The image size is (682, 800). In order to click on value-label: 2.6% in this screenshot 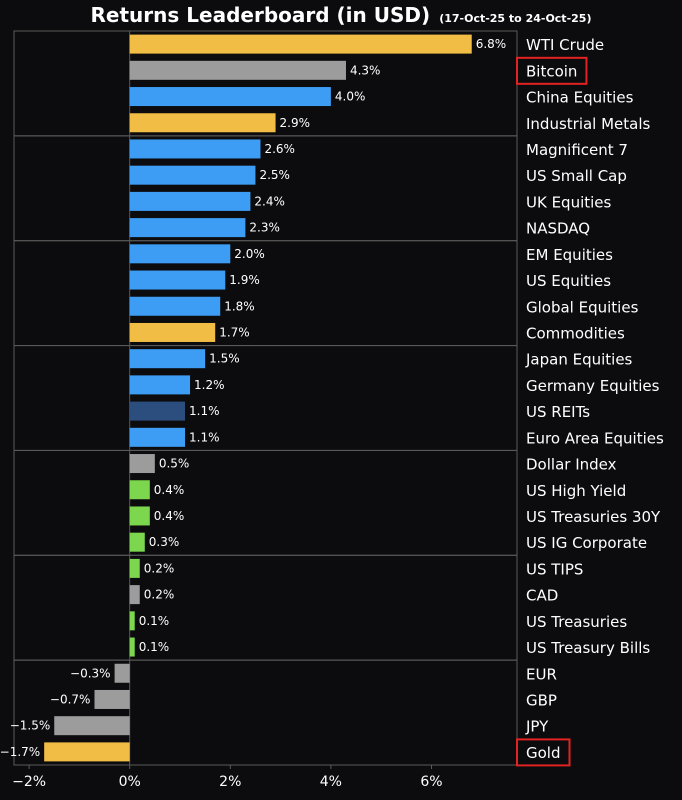, I will do `click(279, 149)`.